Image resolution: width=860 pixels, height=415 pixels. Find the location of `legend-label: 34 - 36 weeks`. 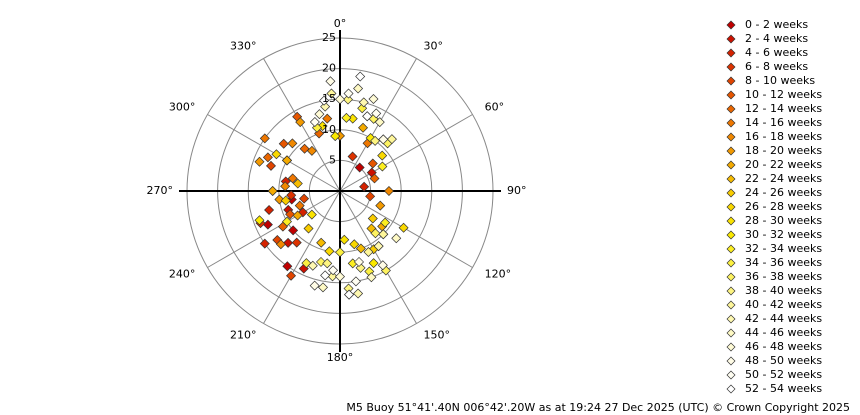

legend-label: 34 - 36 weeks is located at coordinates (783, 262).